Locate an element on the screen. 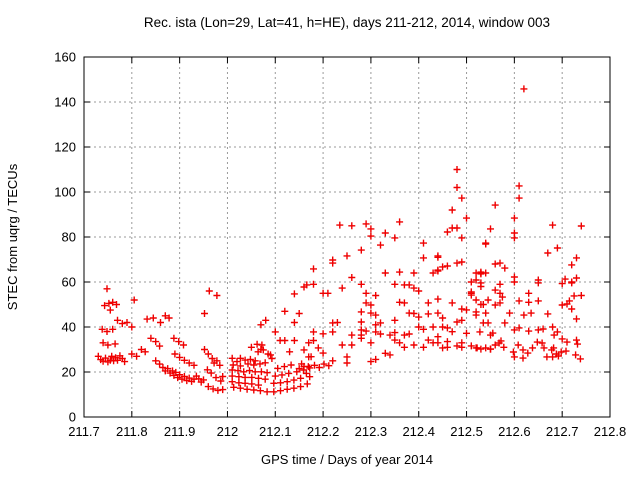 This screenshot has width=640, height=480. x-tick-label: 212 is located at coordinates (228, 431).